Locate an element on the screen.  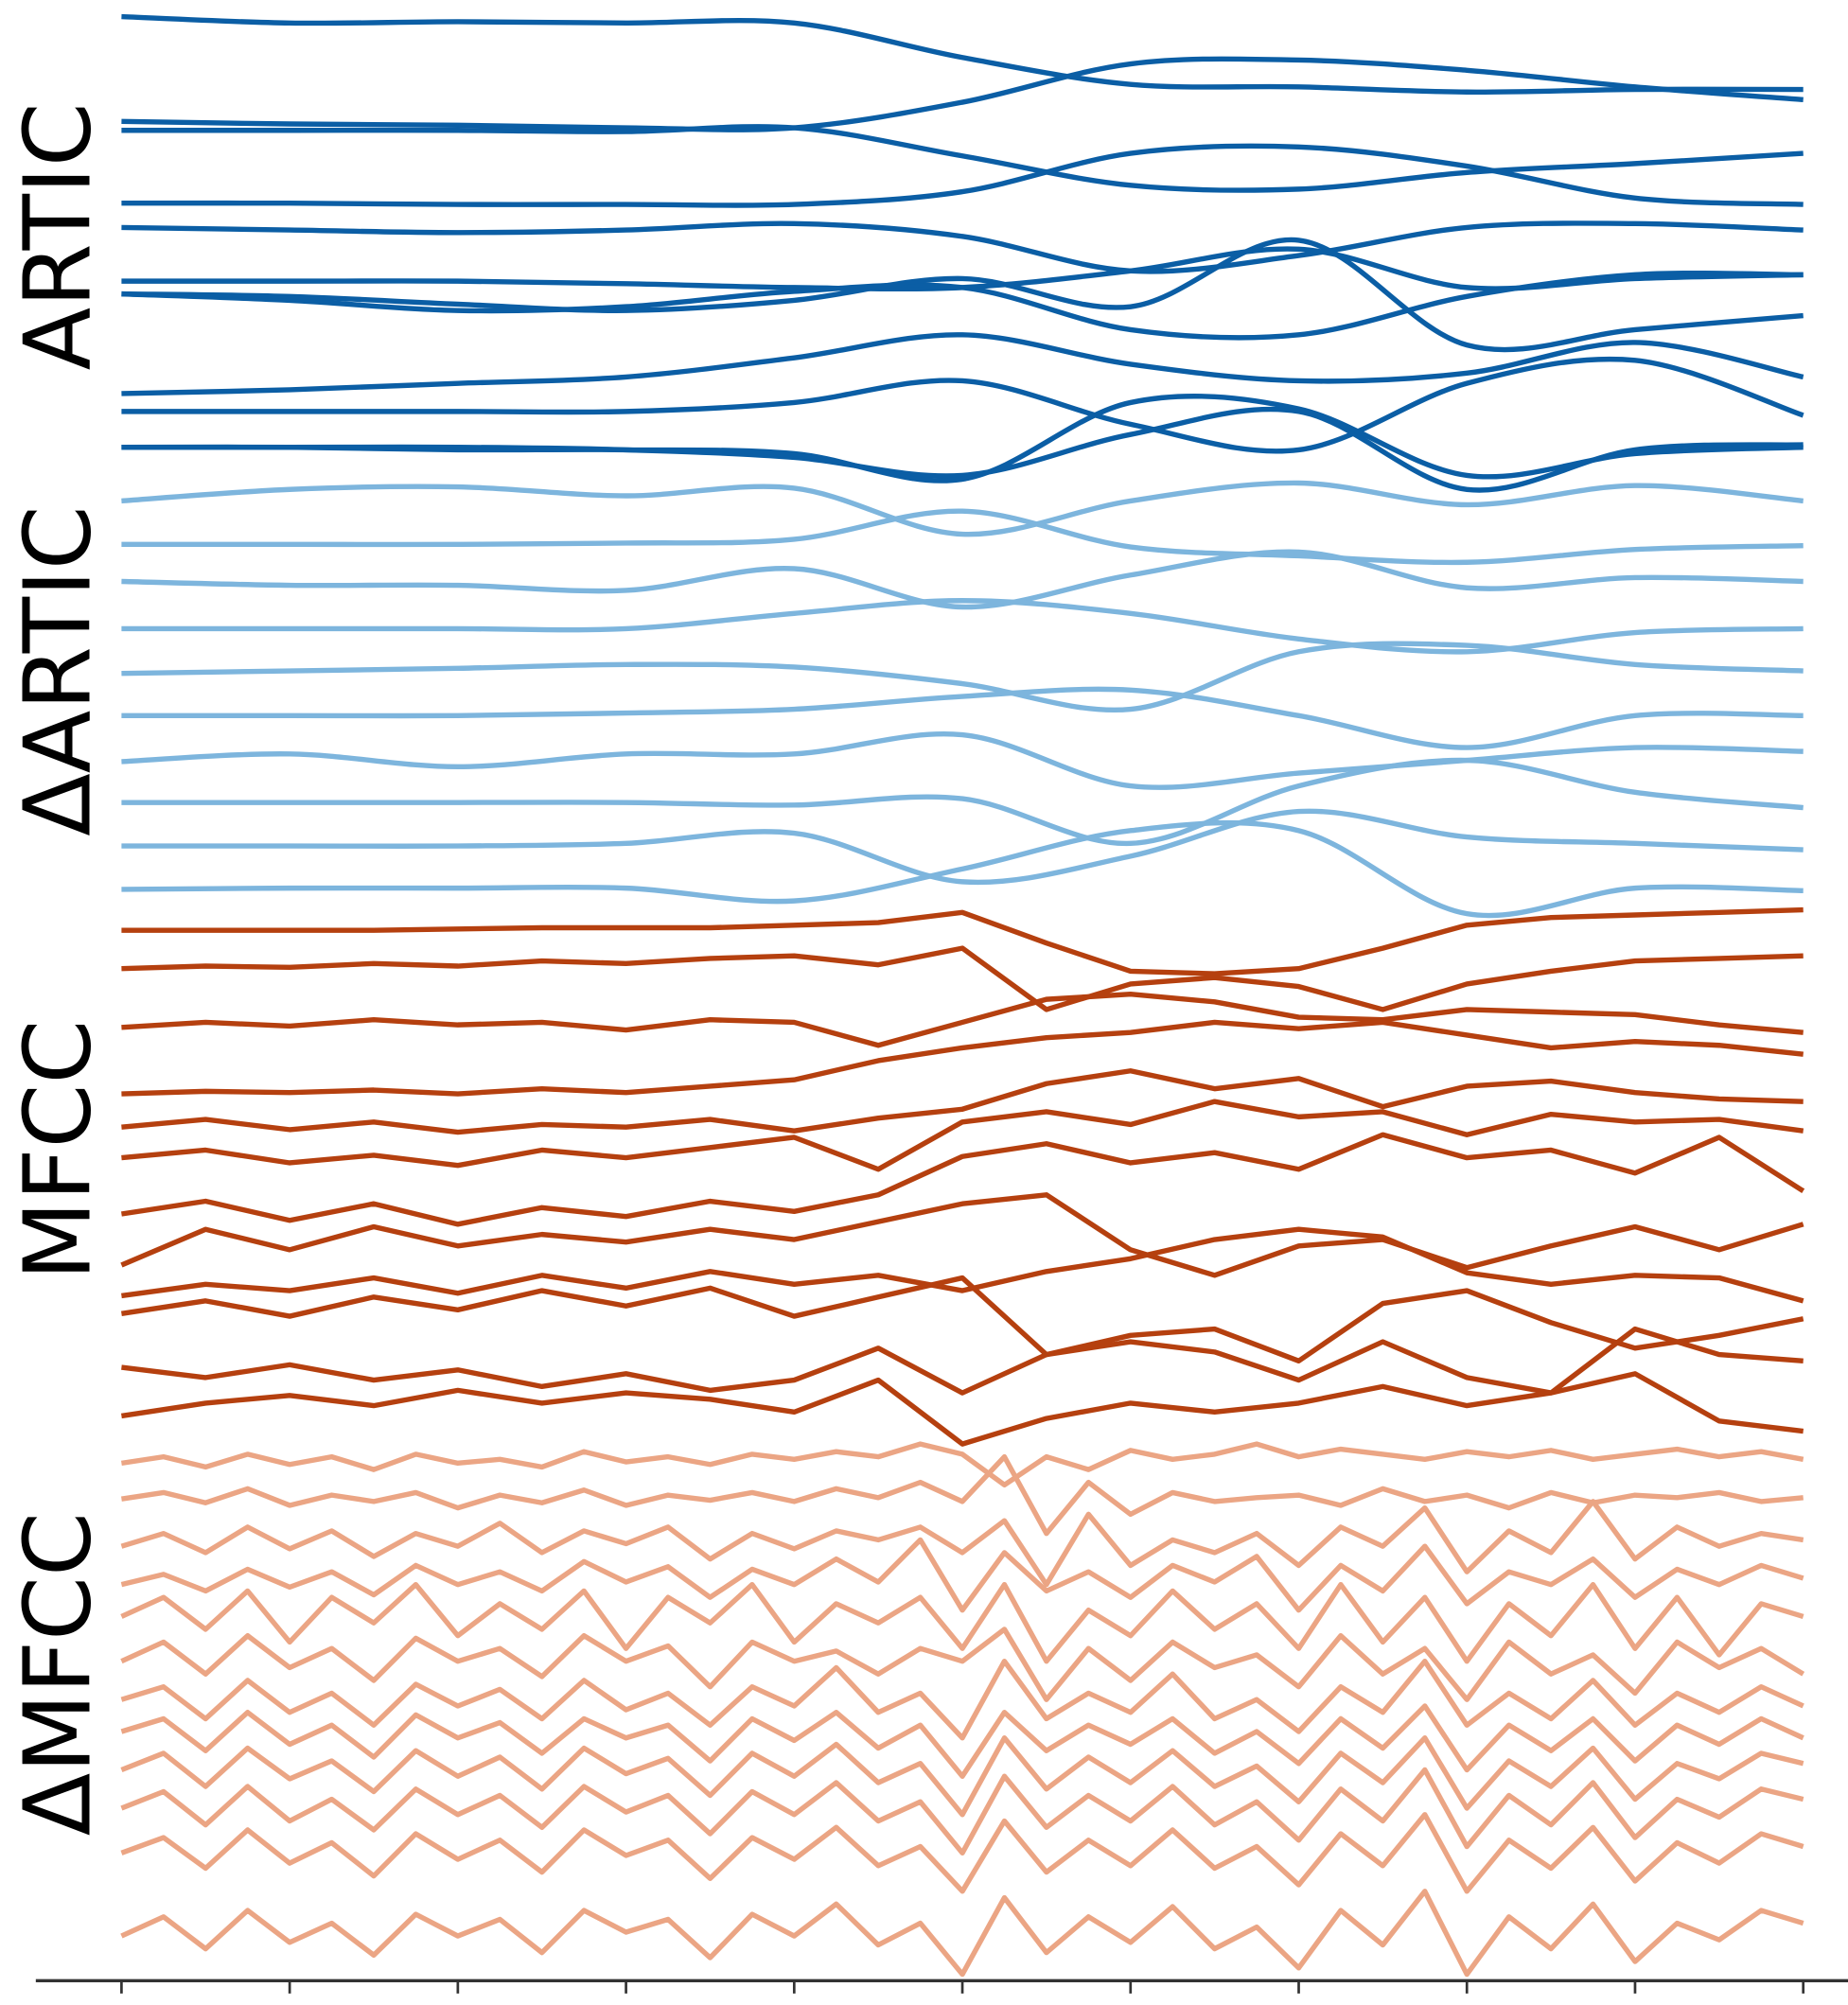
group-label-artic: ARTIC is located at coordinates (59, 236).